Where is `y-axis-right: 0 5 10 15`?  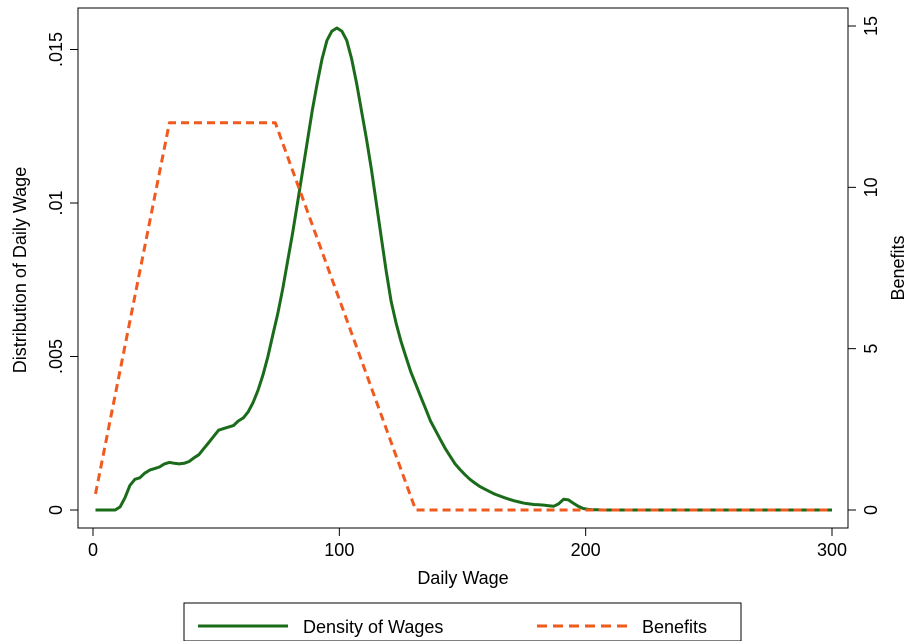 y-axis-right: 0 5 10 15 is located at coordinates (864, 265).